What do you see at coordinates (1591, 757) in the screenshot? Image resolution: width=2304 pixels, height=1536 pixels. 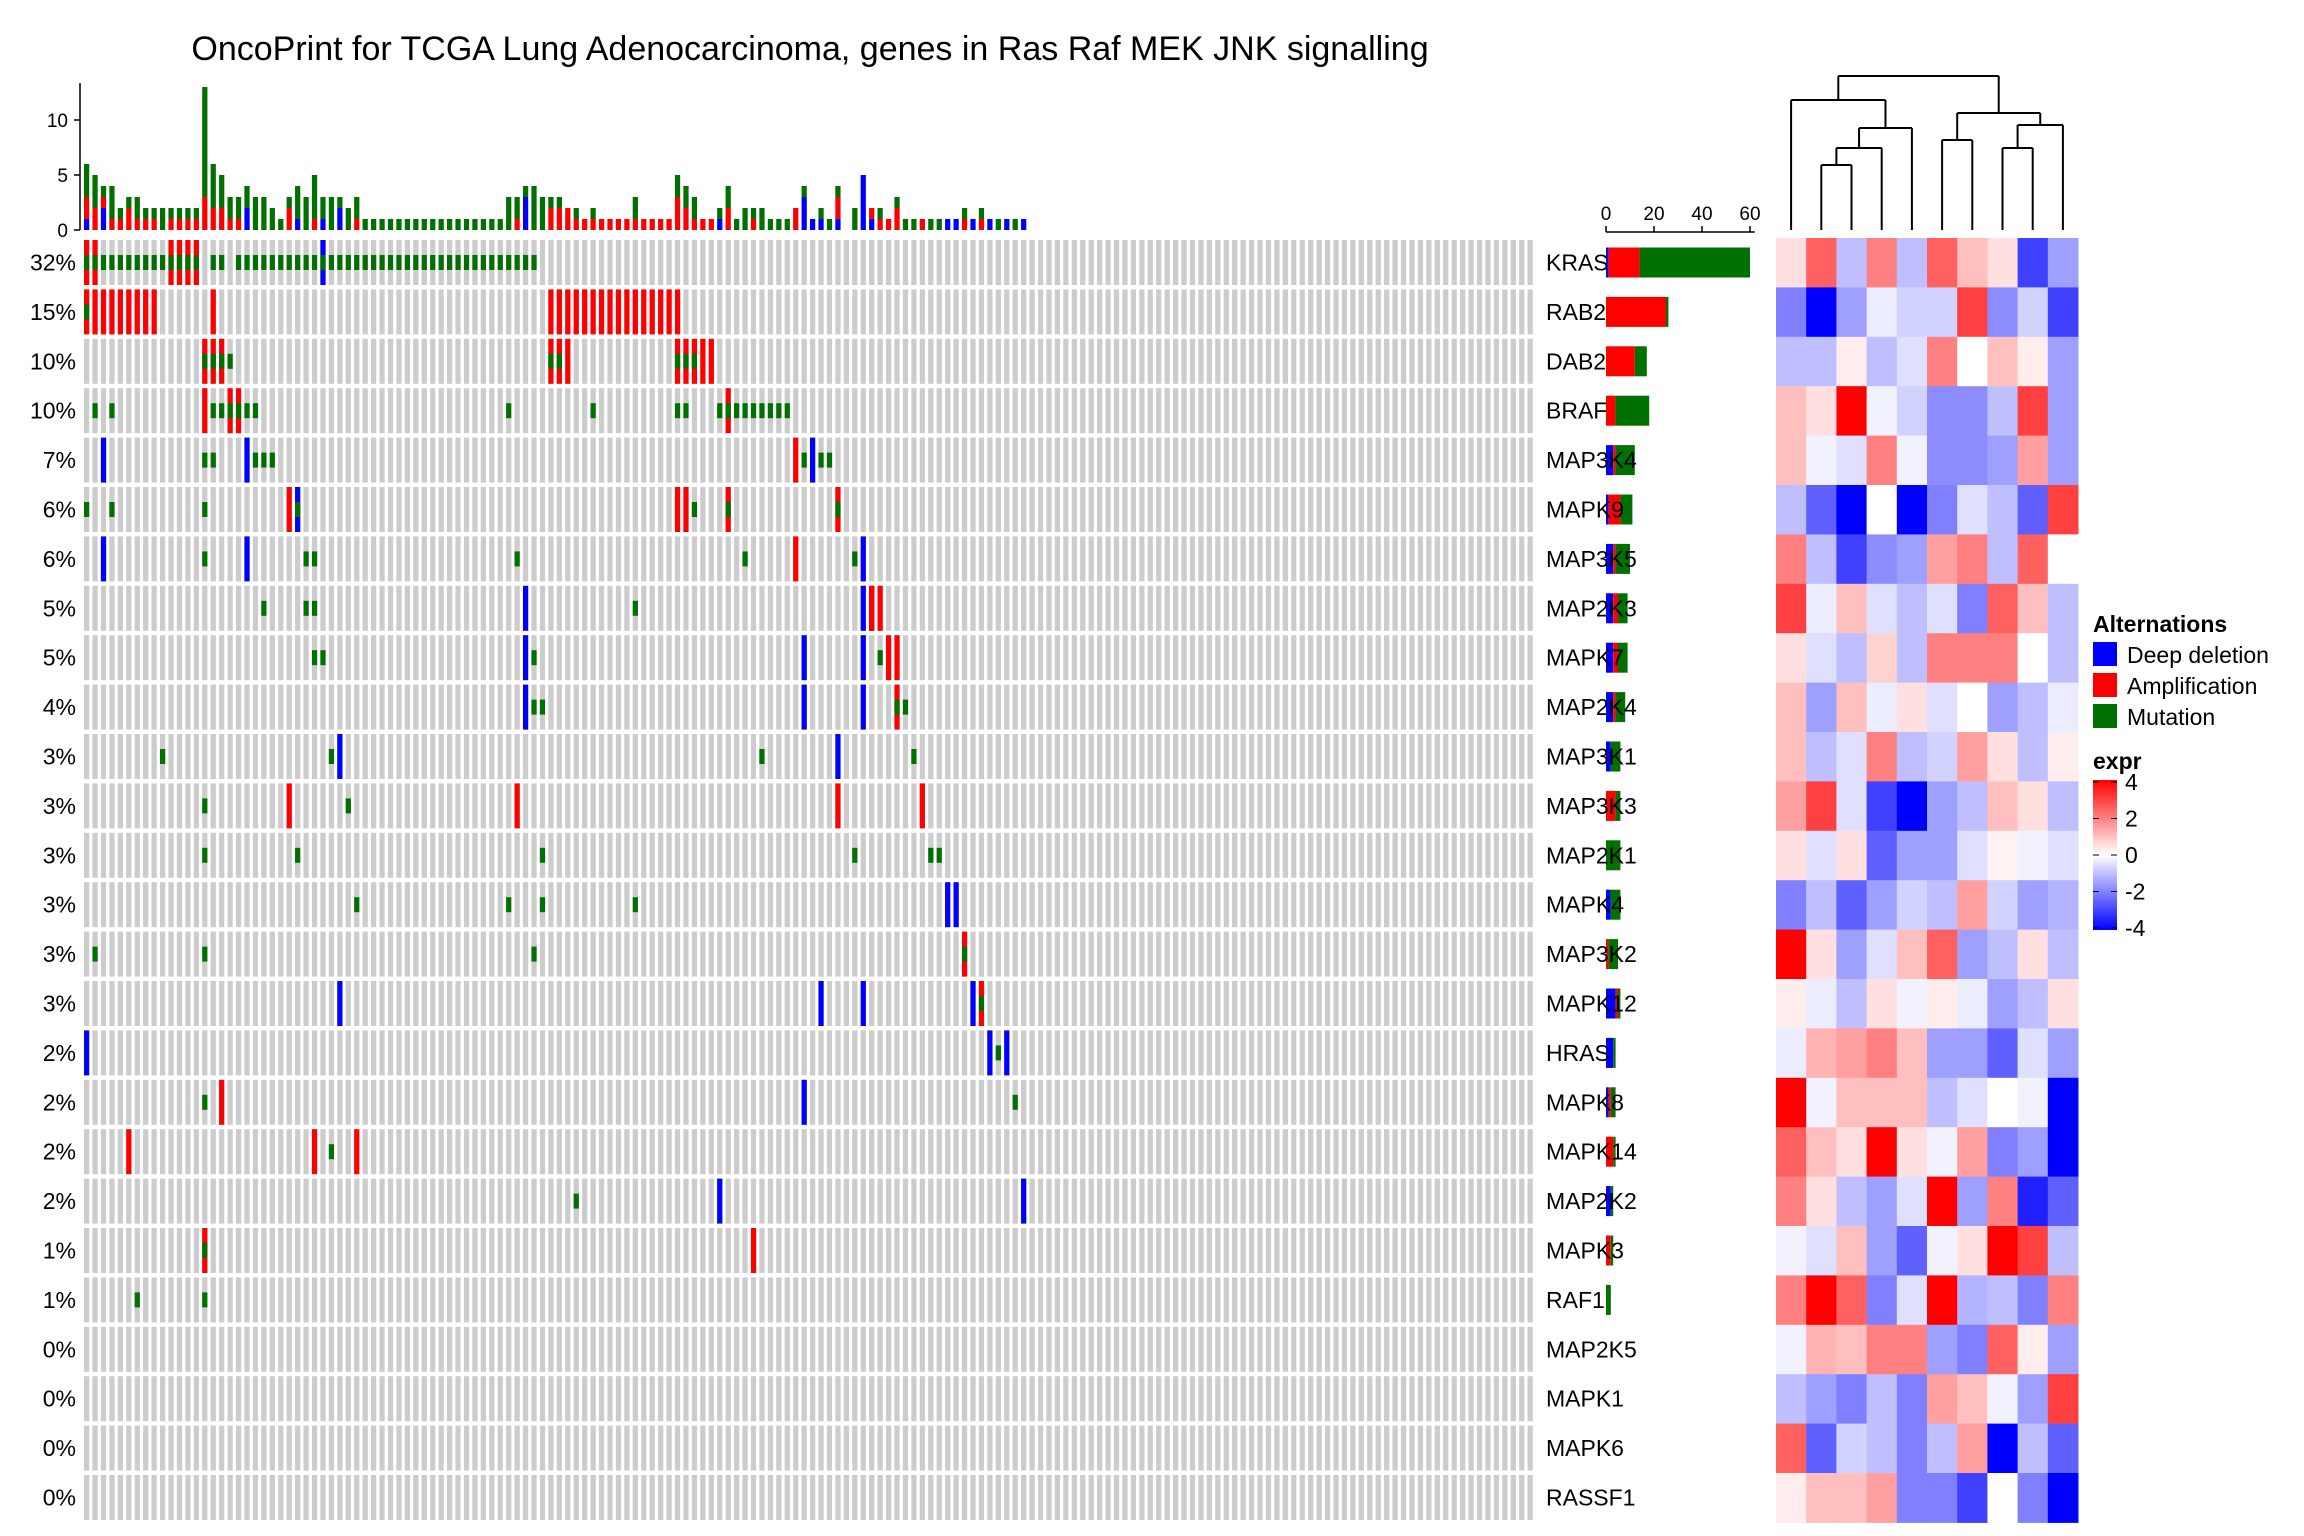 I see `gene-label: MAP3K1` at bounding box center [1591, 757].